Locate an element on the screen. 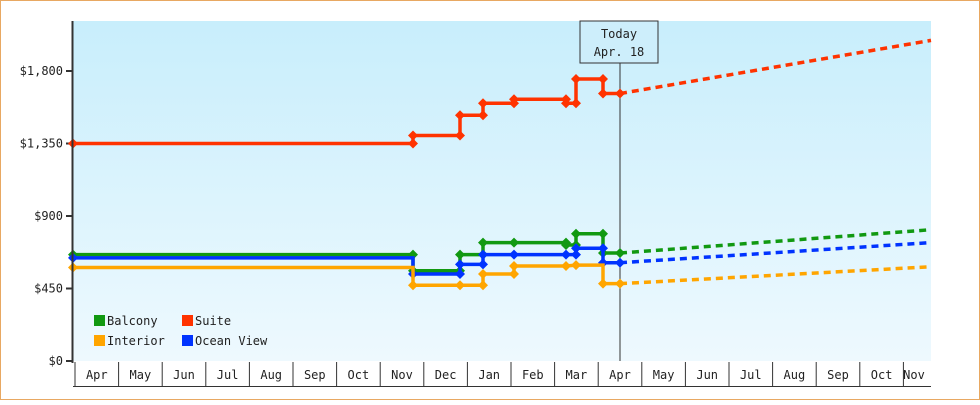  legend-label: Suite is located at coordinates (213, 321).